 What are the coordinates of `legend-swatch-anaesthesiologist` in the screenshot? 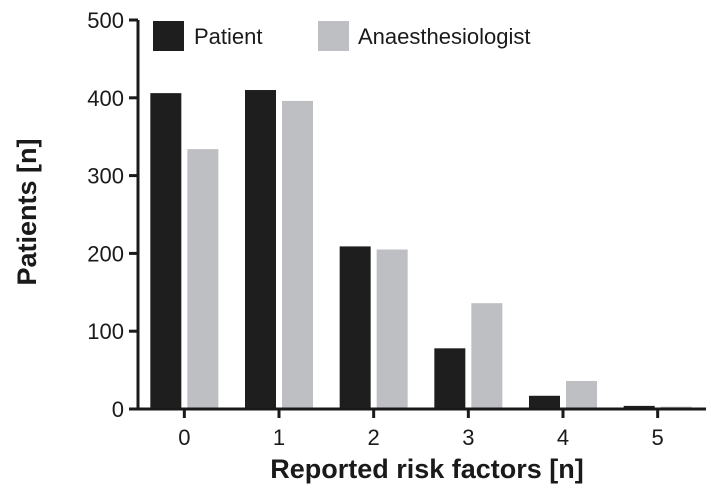 It's located at (333, 36).